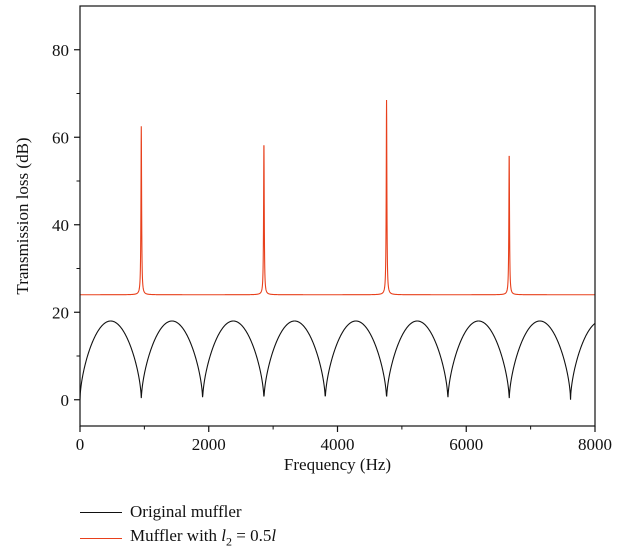  I want to click on y-tick-label: 80, so click(60, 50).